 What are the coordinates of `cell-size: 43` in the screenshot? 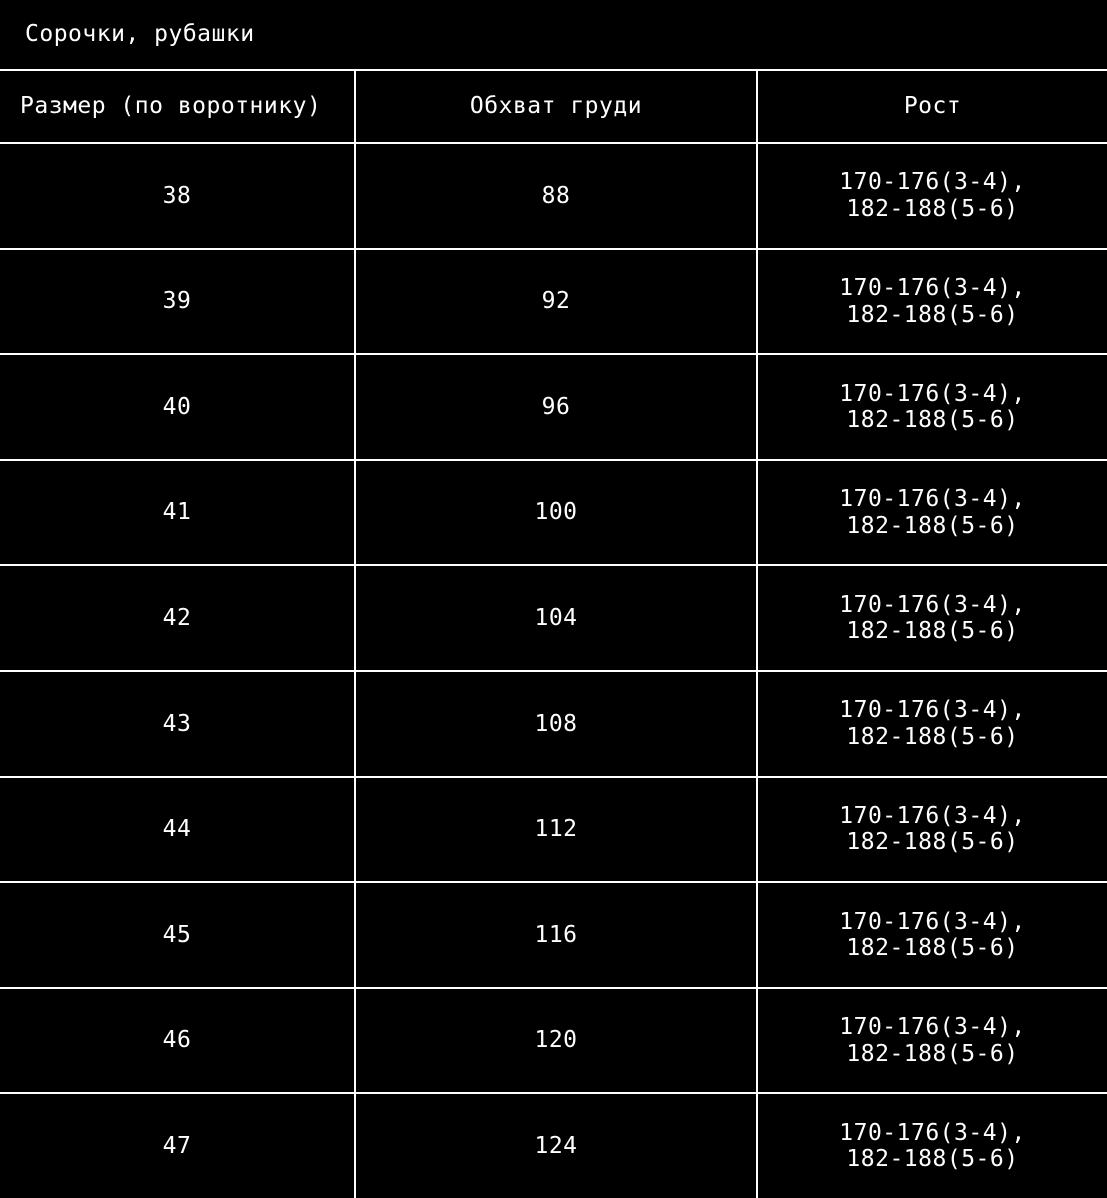 It's located at (178, 724).